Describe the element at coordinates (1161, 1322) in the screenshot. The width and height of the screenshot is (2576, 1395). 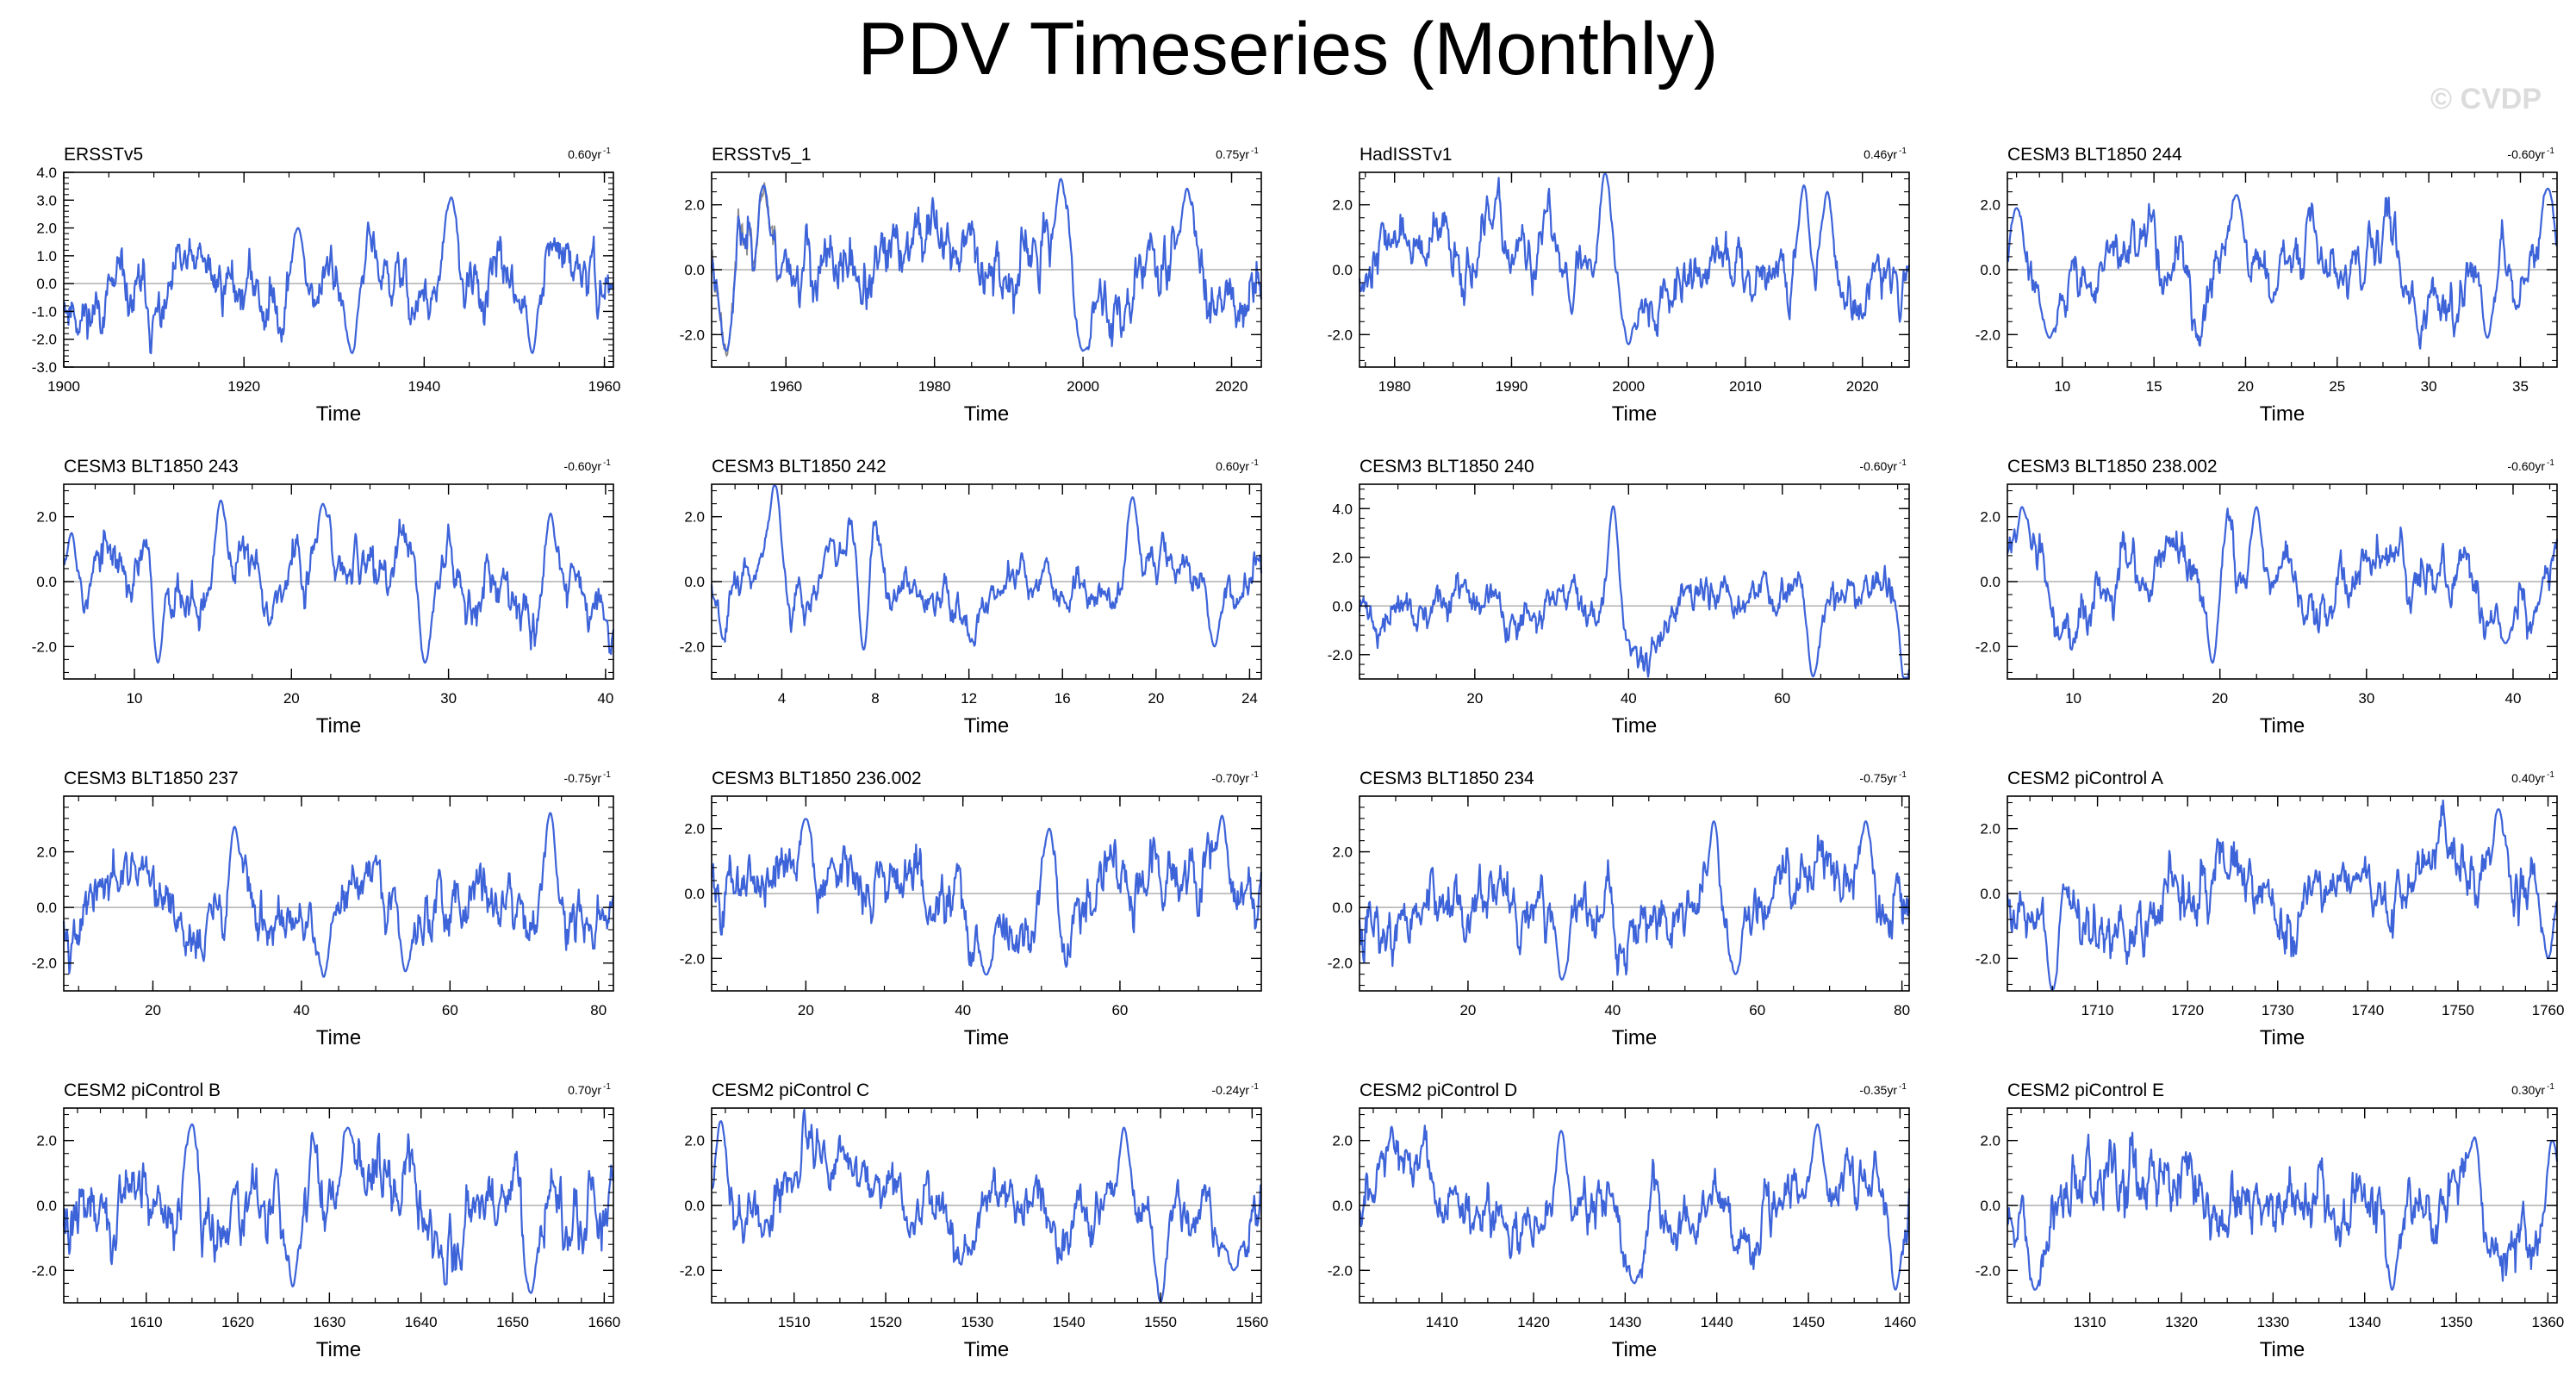
I see `x-tick-label: 1550` at that location.